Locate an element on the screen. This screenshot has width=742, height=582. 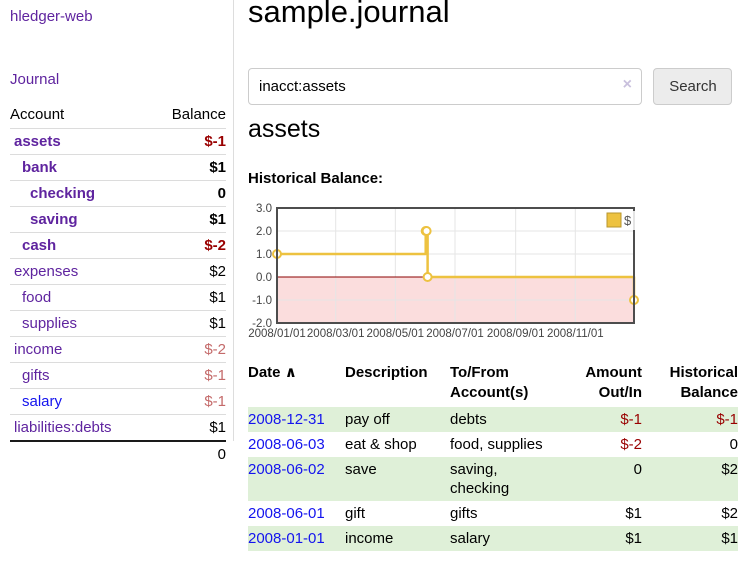
account-link-liabilities-debts: liabilities:debts is located at coordinates (63, 427).